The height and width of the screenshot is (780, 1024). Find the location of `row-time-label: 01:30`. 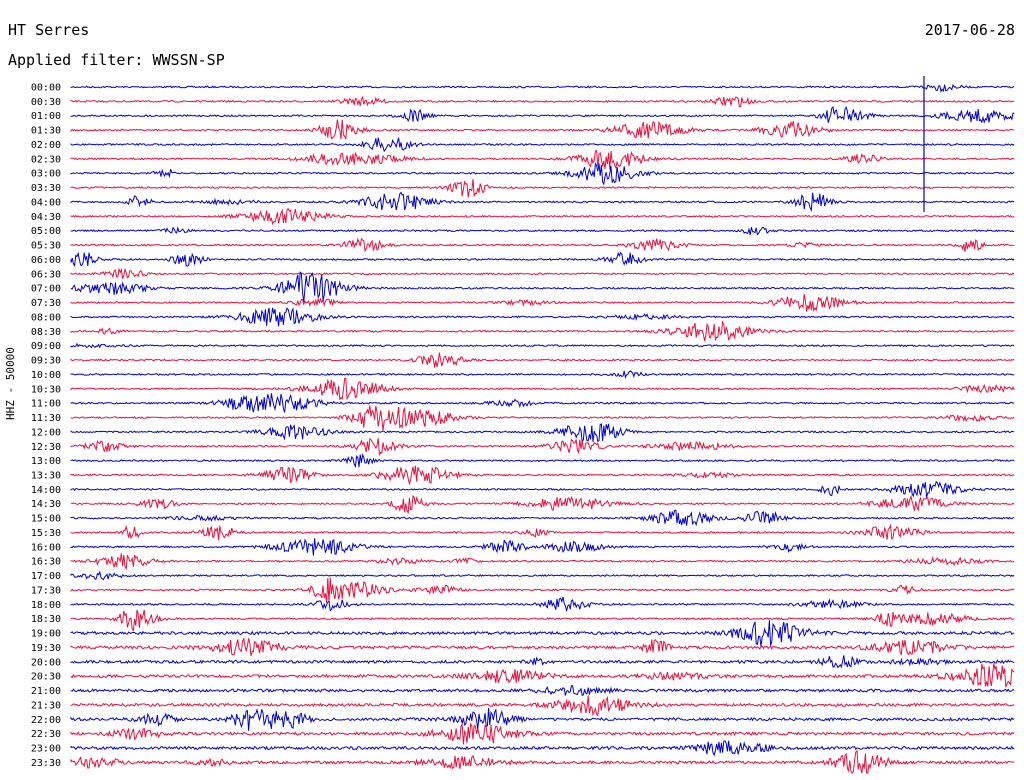

row-time-label: 01:30 is located at coordinates (46, 131).